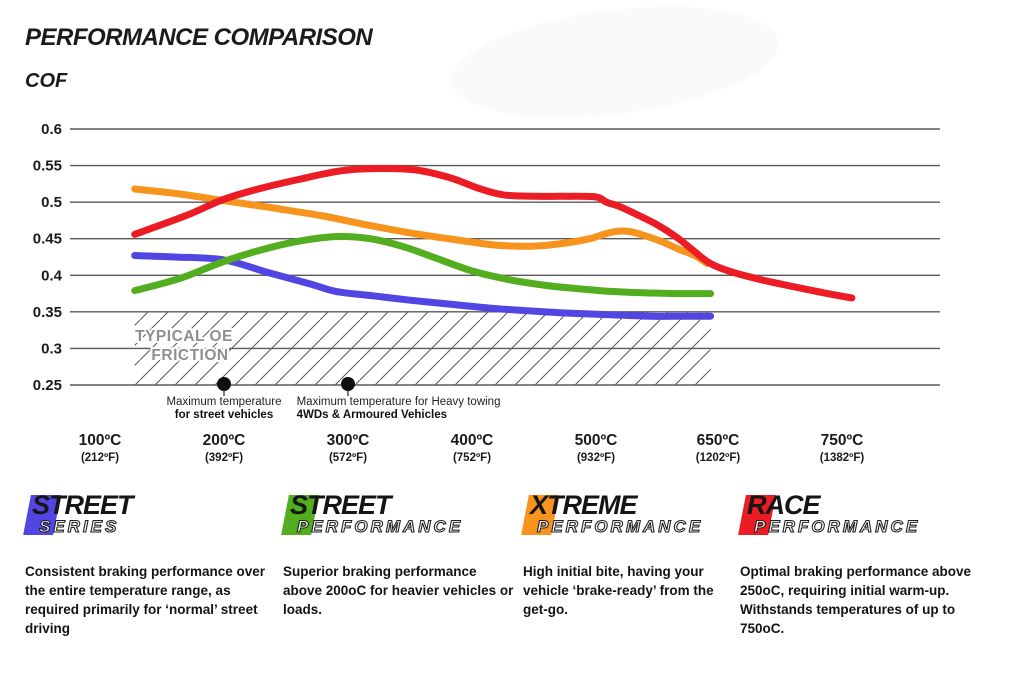 This screenshot has height=689, width=1024. I want to click on street-performance-logo-word1: STREET, so click(341, 505).